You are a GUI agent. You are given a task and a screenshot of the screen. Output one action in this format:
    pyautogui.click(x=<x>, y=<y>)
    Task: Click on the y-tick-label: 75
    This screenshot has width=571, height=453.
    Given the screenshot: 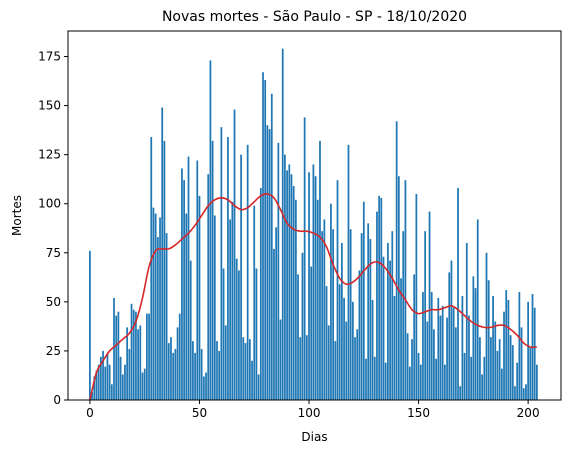 What is the action you would take?
    pyautogui.click(x=53, y=253)
    